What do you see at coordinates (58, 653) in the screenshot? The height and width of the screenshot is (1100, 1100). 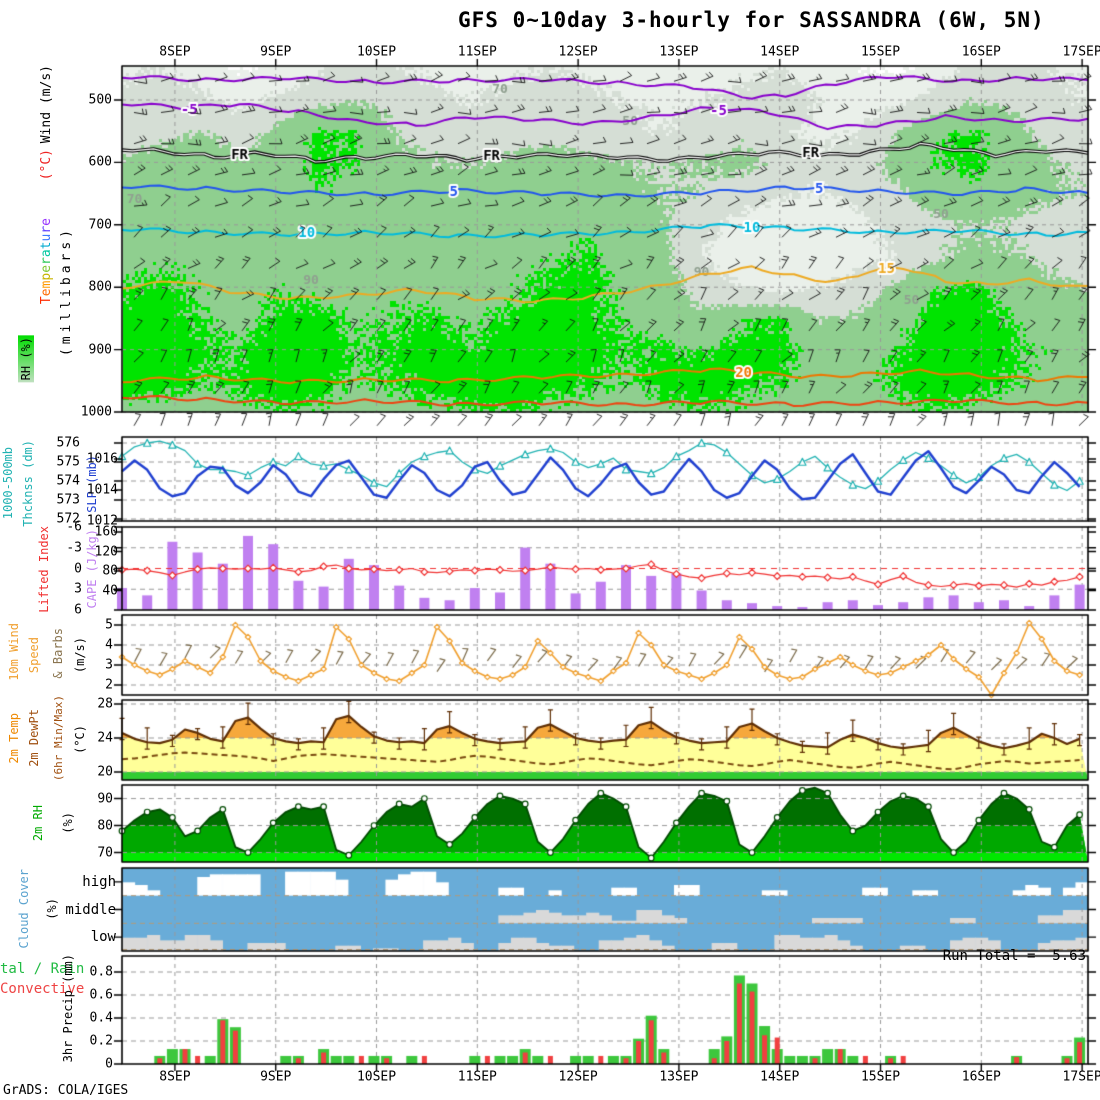 I see `wind10-barbs-axis-label: & Barbs` at bounding box center [58, 653].